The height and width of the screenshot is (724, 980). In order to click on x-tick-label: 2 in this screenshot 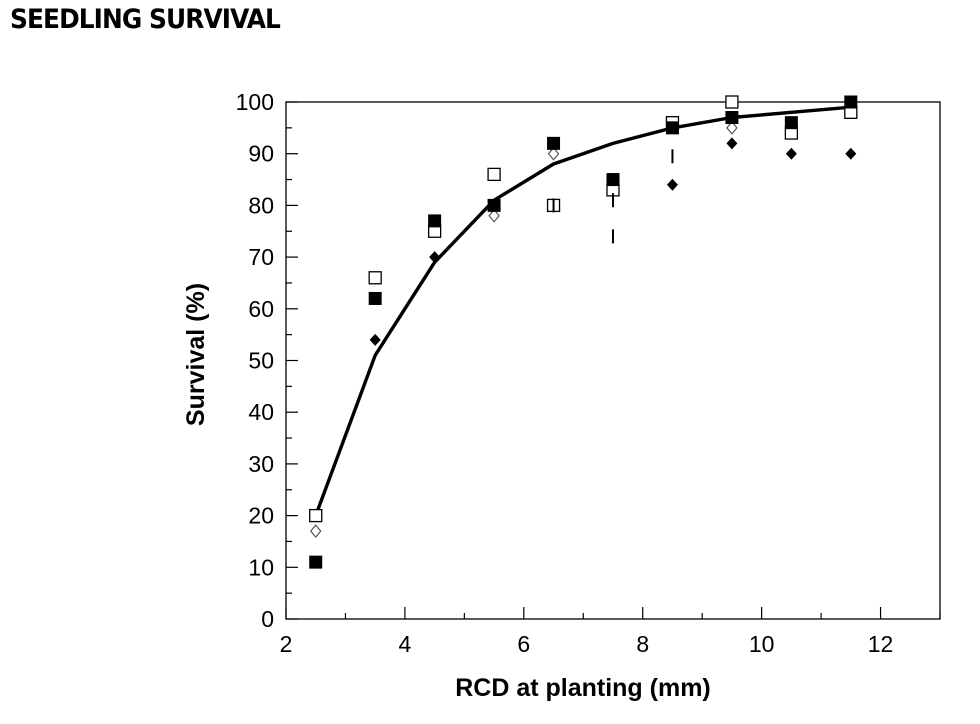, I will do `click(286, 644)`.